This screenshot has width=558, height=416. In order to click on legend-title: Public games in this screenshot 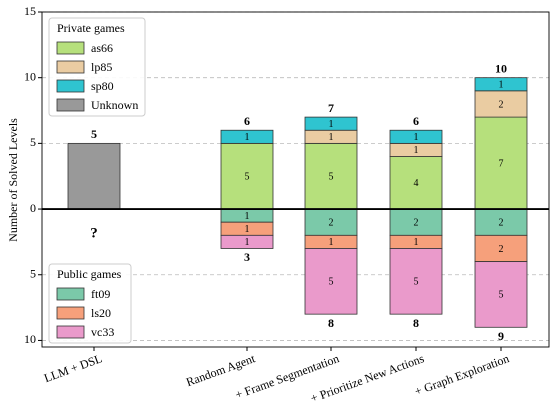, I will do `click(89, 274)`.